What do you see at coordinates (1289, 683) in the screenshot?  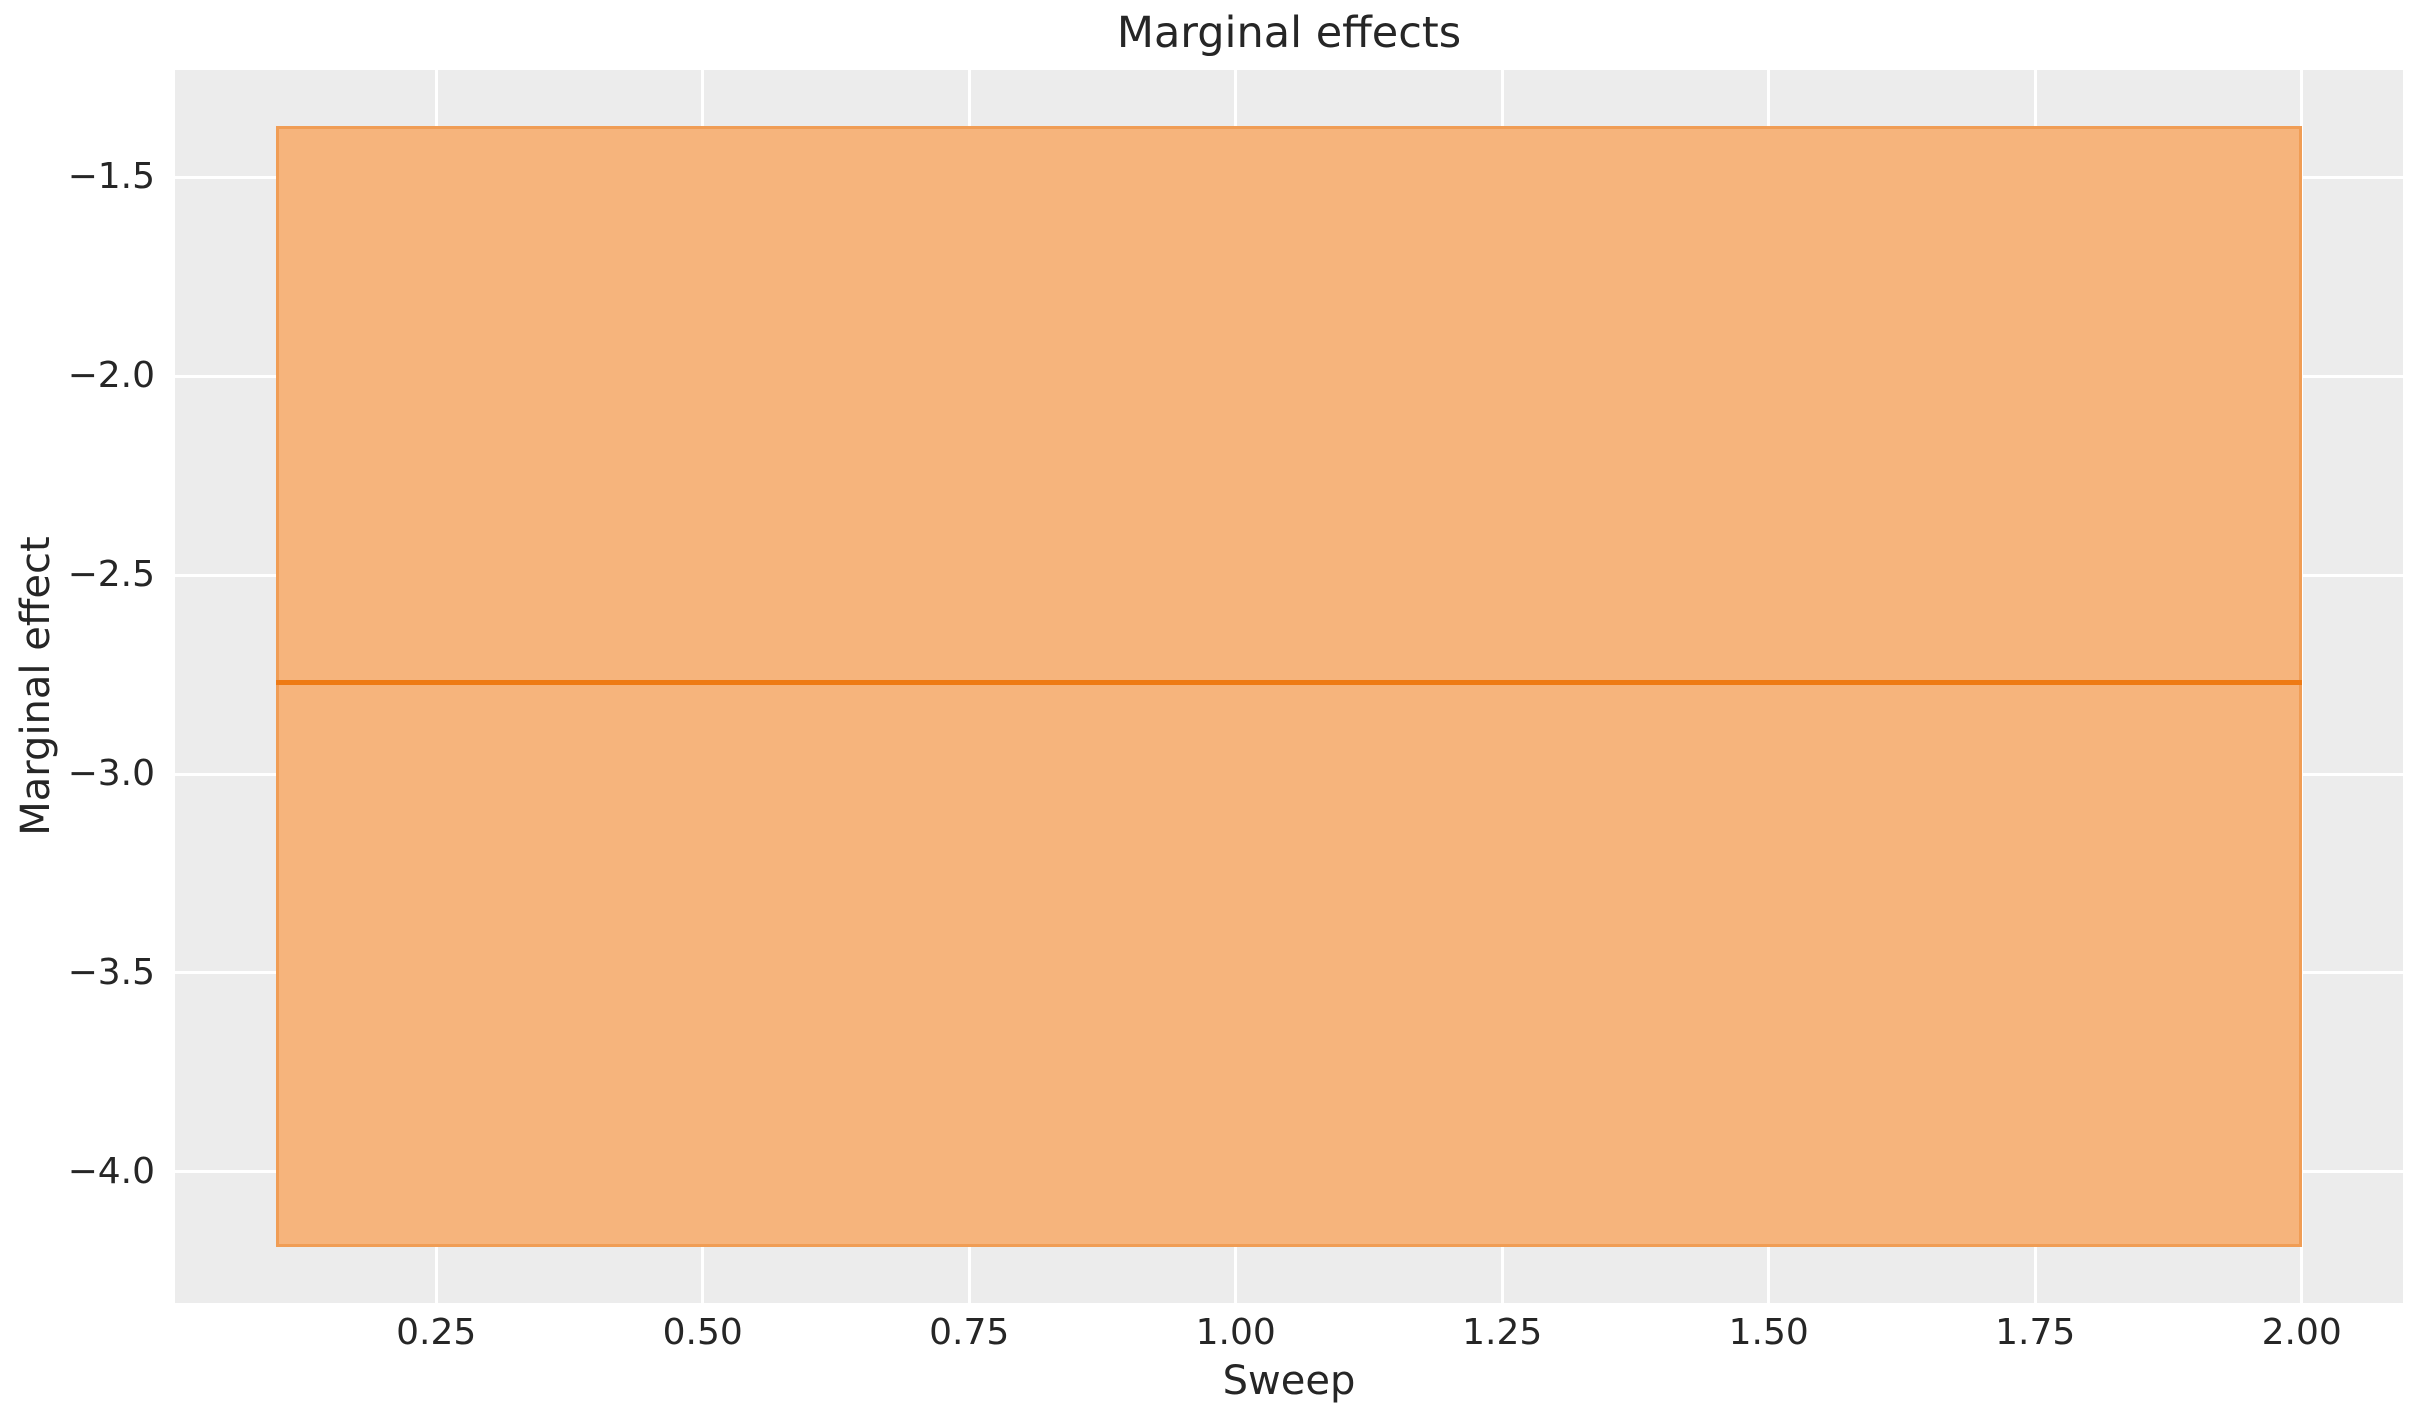 I see `marginal-effect-line` at bounding box center [1289, 683].